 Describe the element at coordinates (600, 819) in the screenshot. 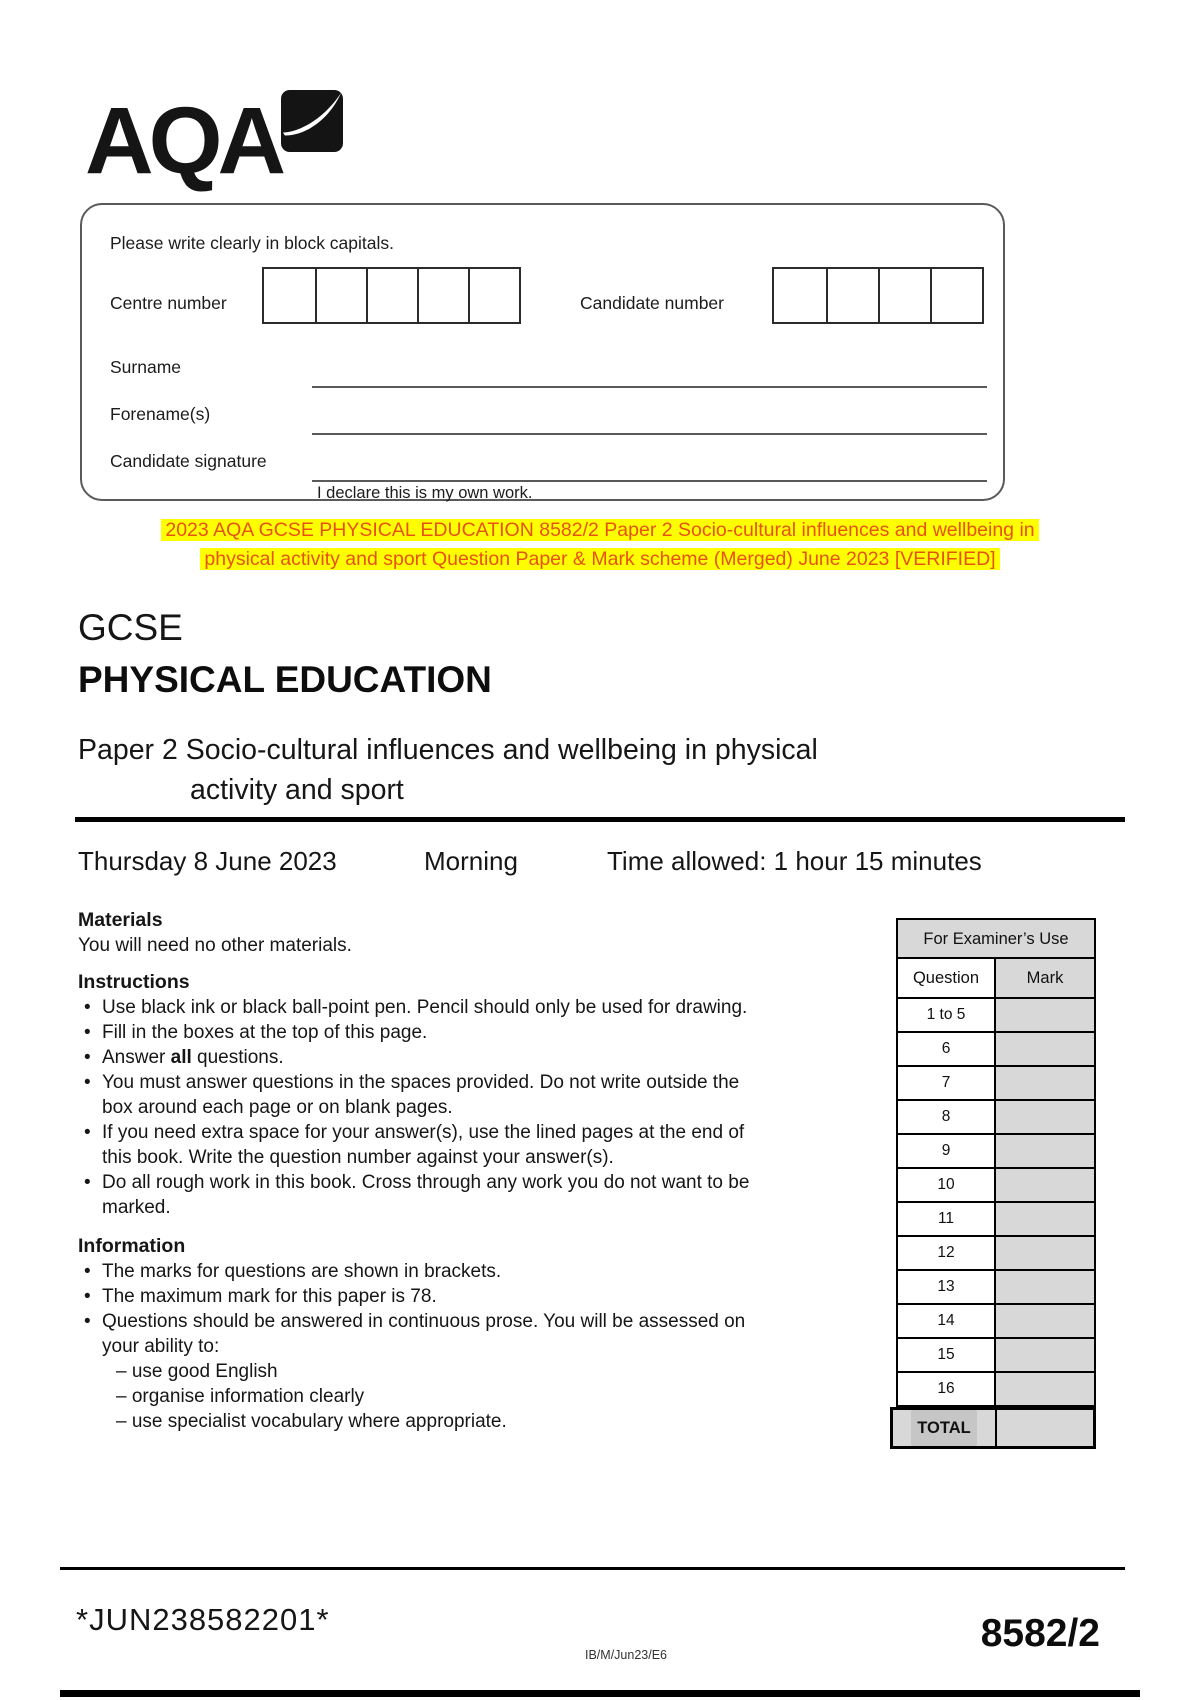

I see `title-divider-rule` at that location.